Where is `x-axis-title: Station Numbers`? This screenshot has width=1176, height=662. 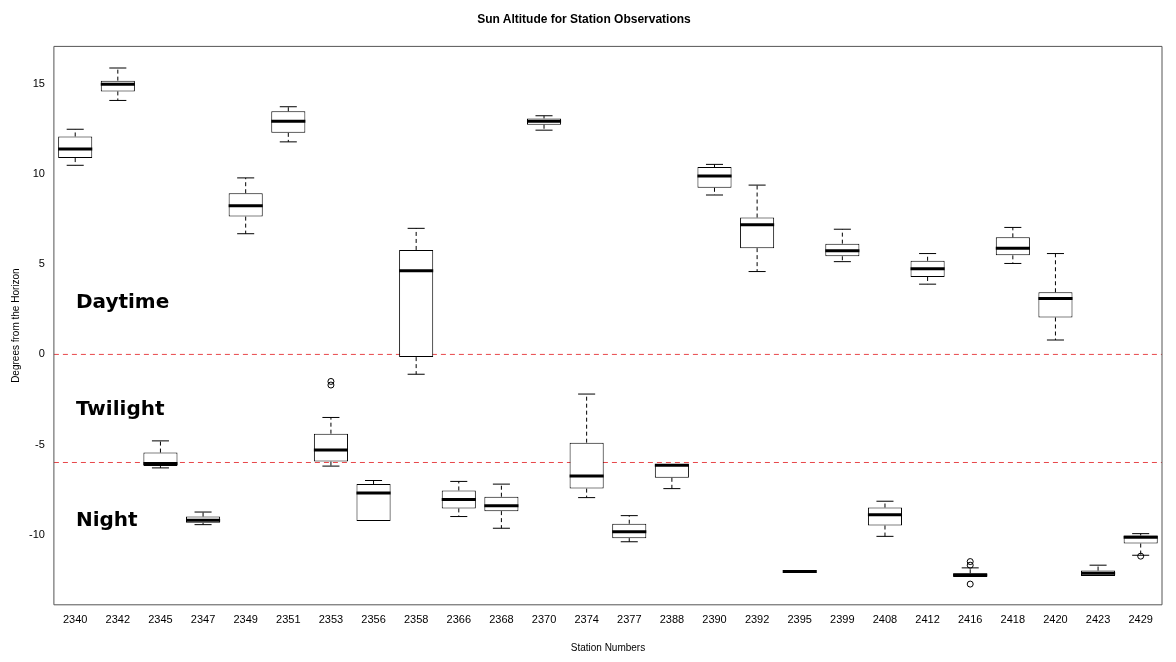
x-axis-title: Station Numbers is located at coordinates (608, 647).